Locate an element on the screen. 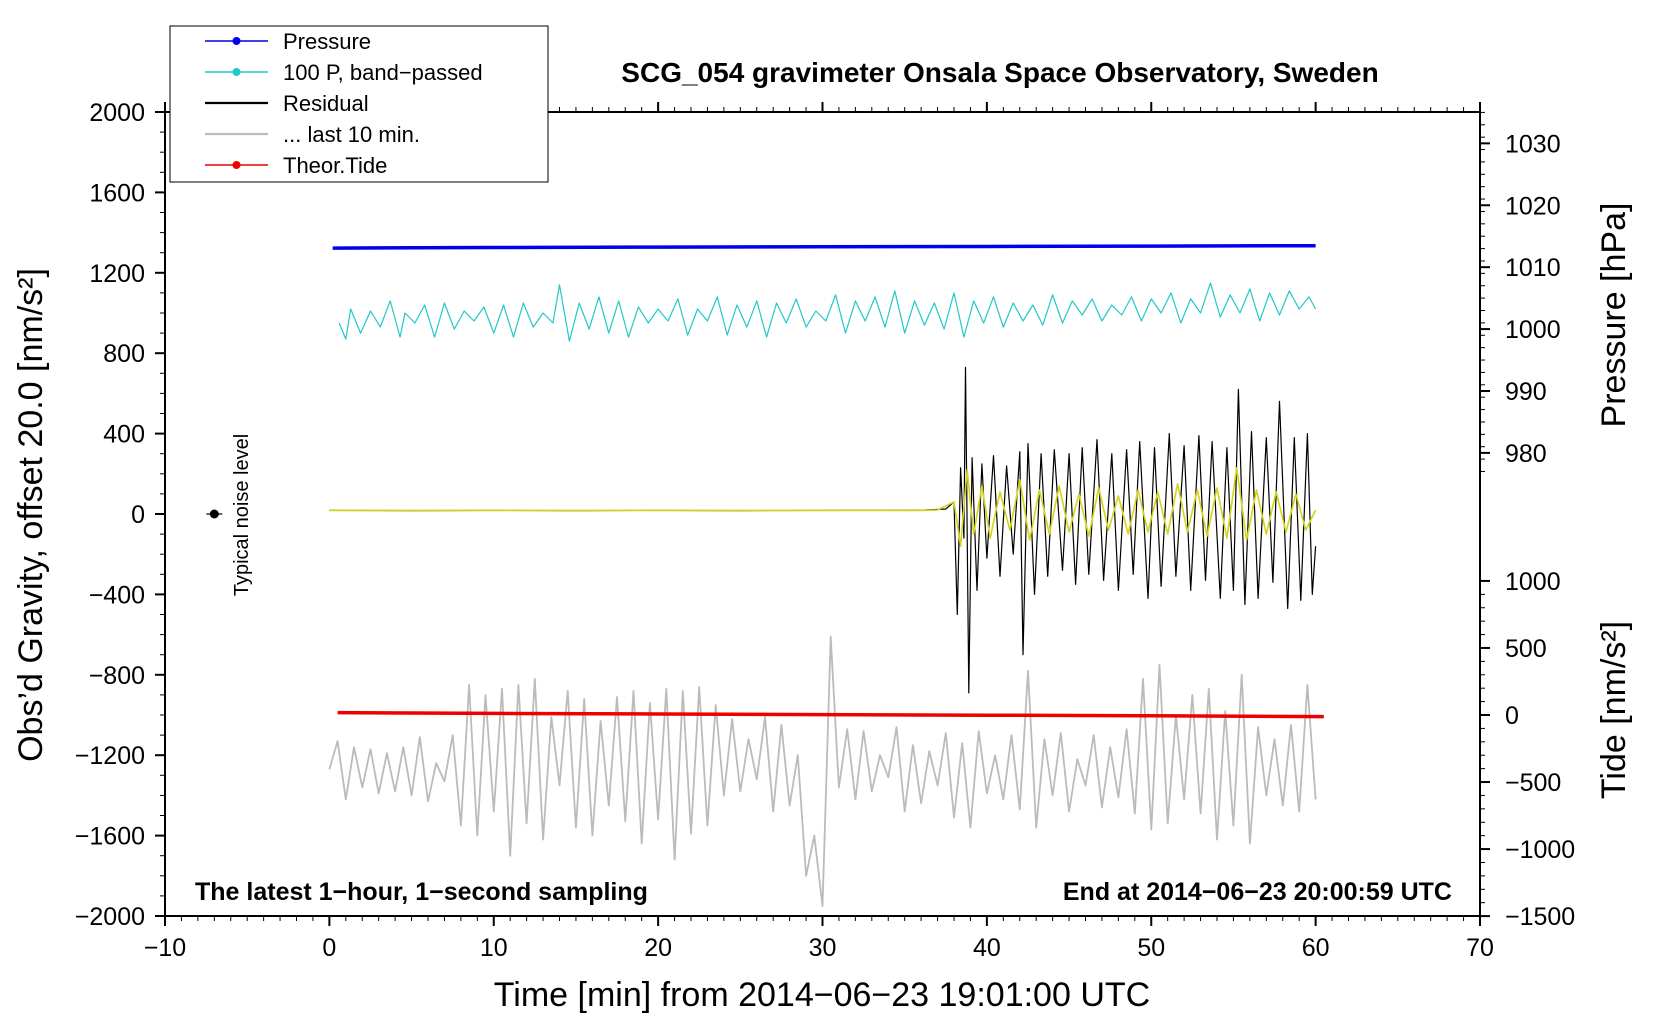  y-tick-label: 400 is located at coordinates (124, 435).